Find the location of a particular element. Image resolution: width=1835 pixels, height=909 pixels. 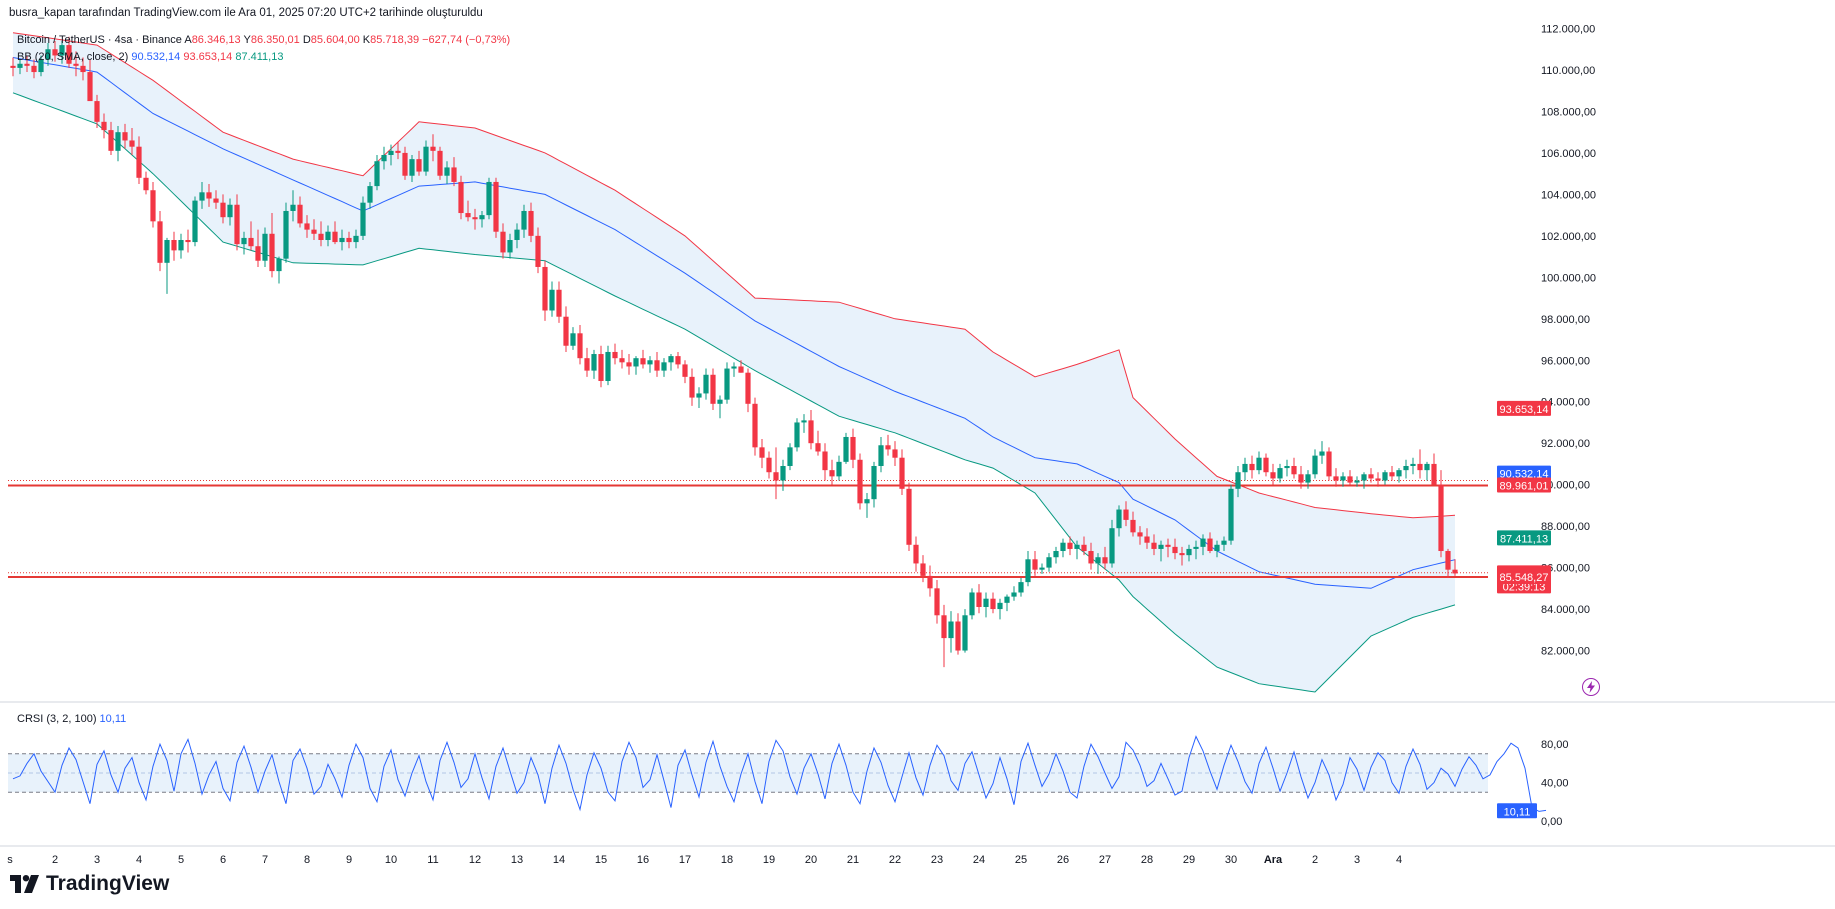

price-tick-label: 94.000,00 is located at coordinates (1565, 403).